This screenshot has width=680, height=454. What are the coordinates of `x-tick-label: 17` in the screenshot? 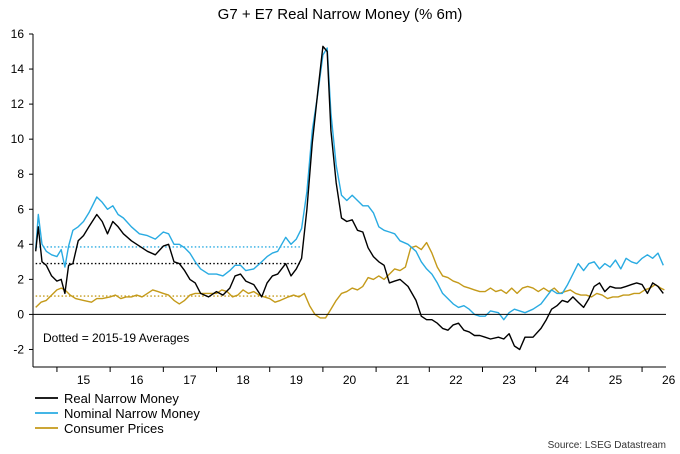 It's located at (190, 380).